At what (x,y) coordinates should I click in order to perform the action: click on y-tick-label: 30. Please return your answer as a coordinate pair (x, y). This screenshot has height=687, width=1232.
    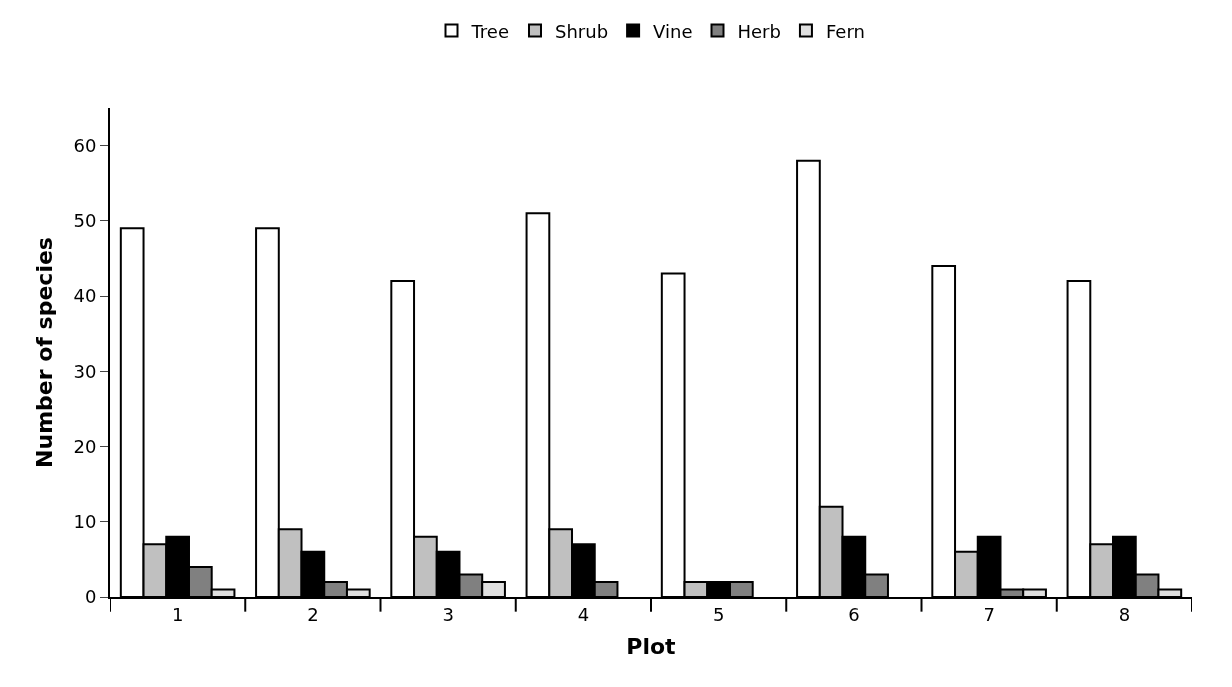
    Looking at the image, I should click on (85, 371).